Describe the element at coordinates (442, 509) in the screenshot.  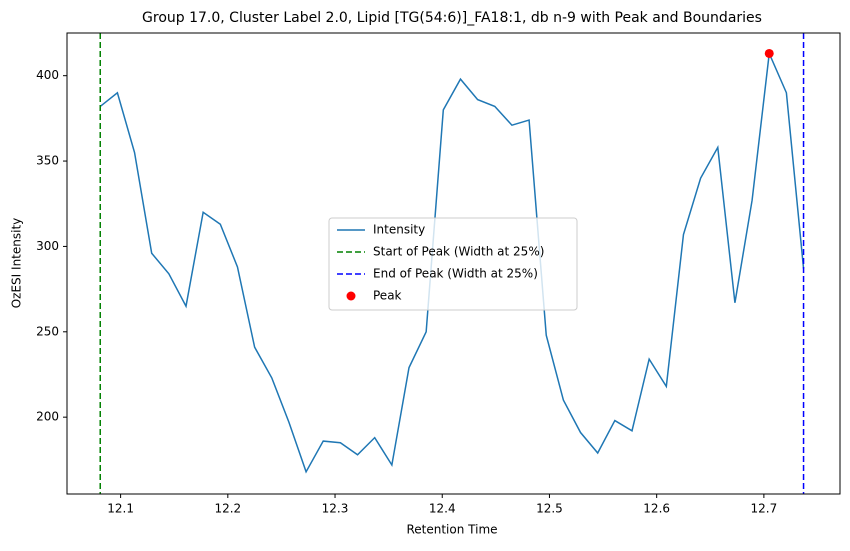
I see `x-tick-label: 12.4` at that location.